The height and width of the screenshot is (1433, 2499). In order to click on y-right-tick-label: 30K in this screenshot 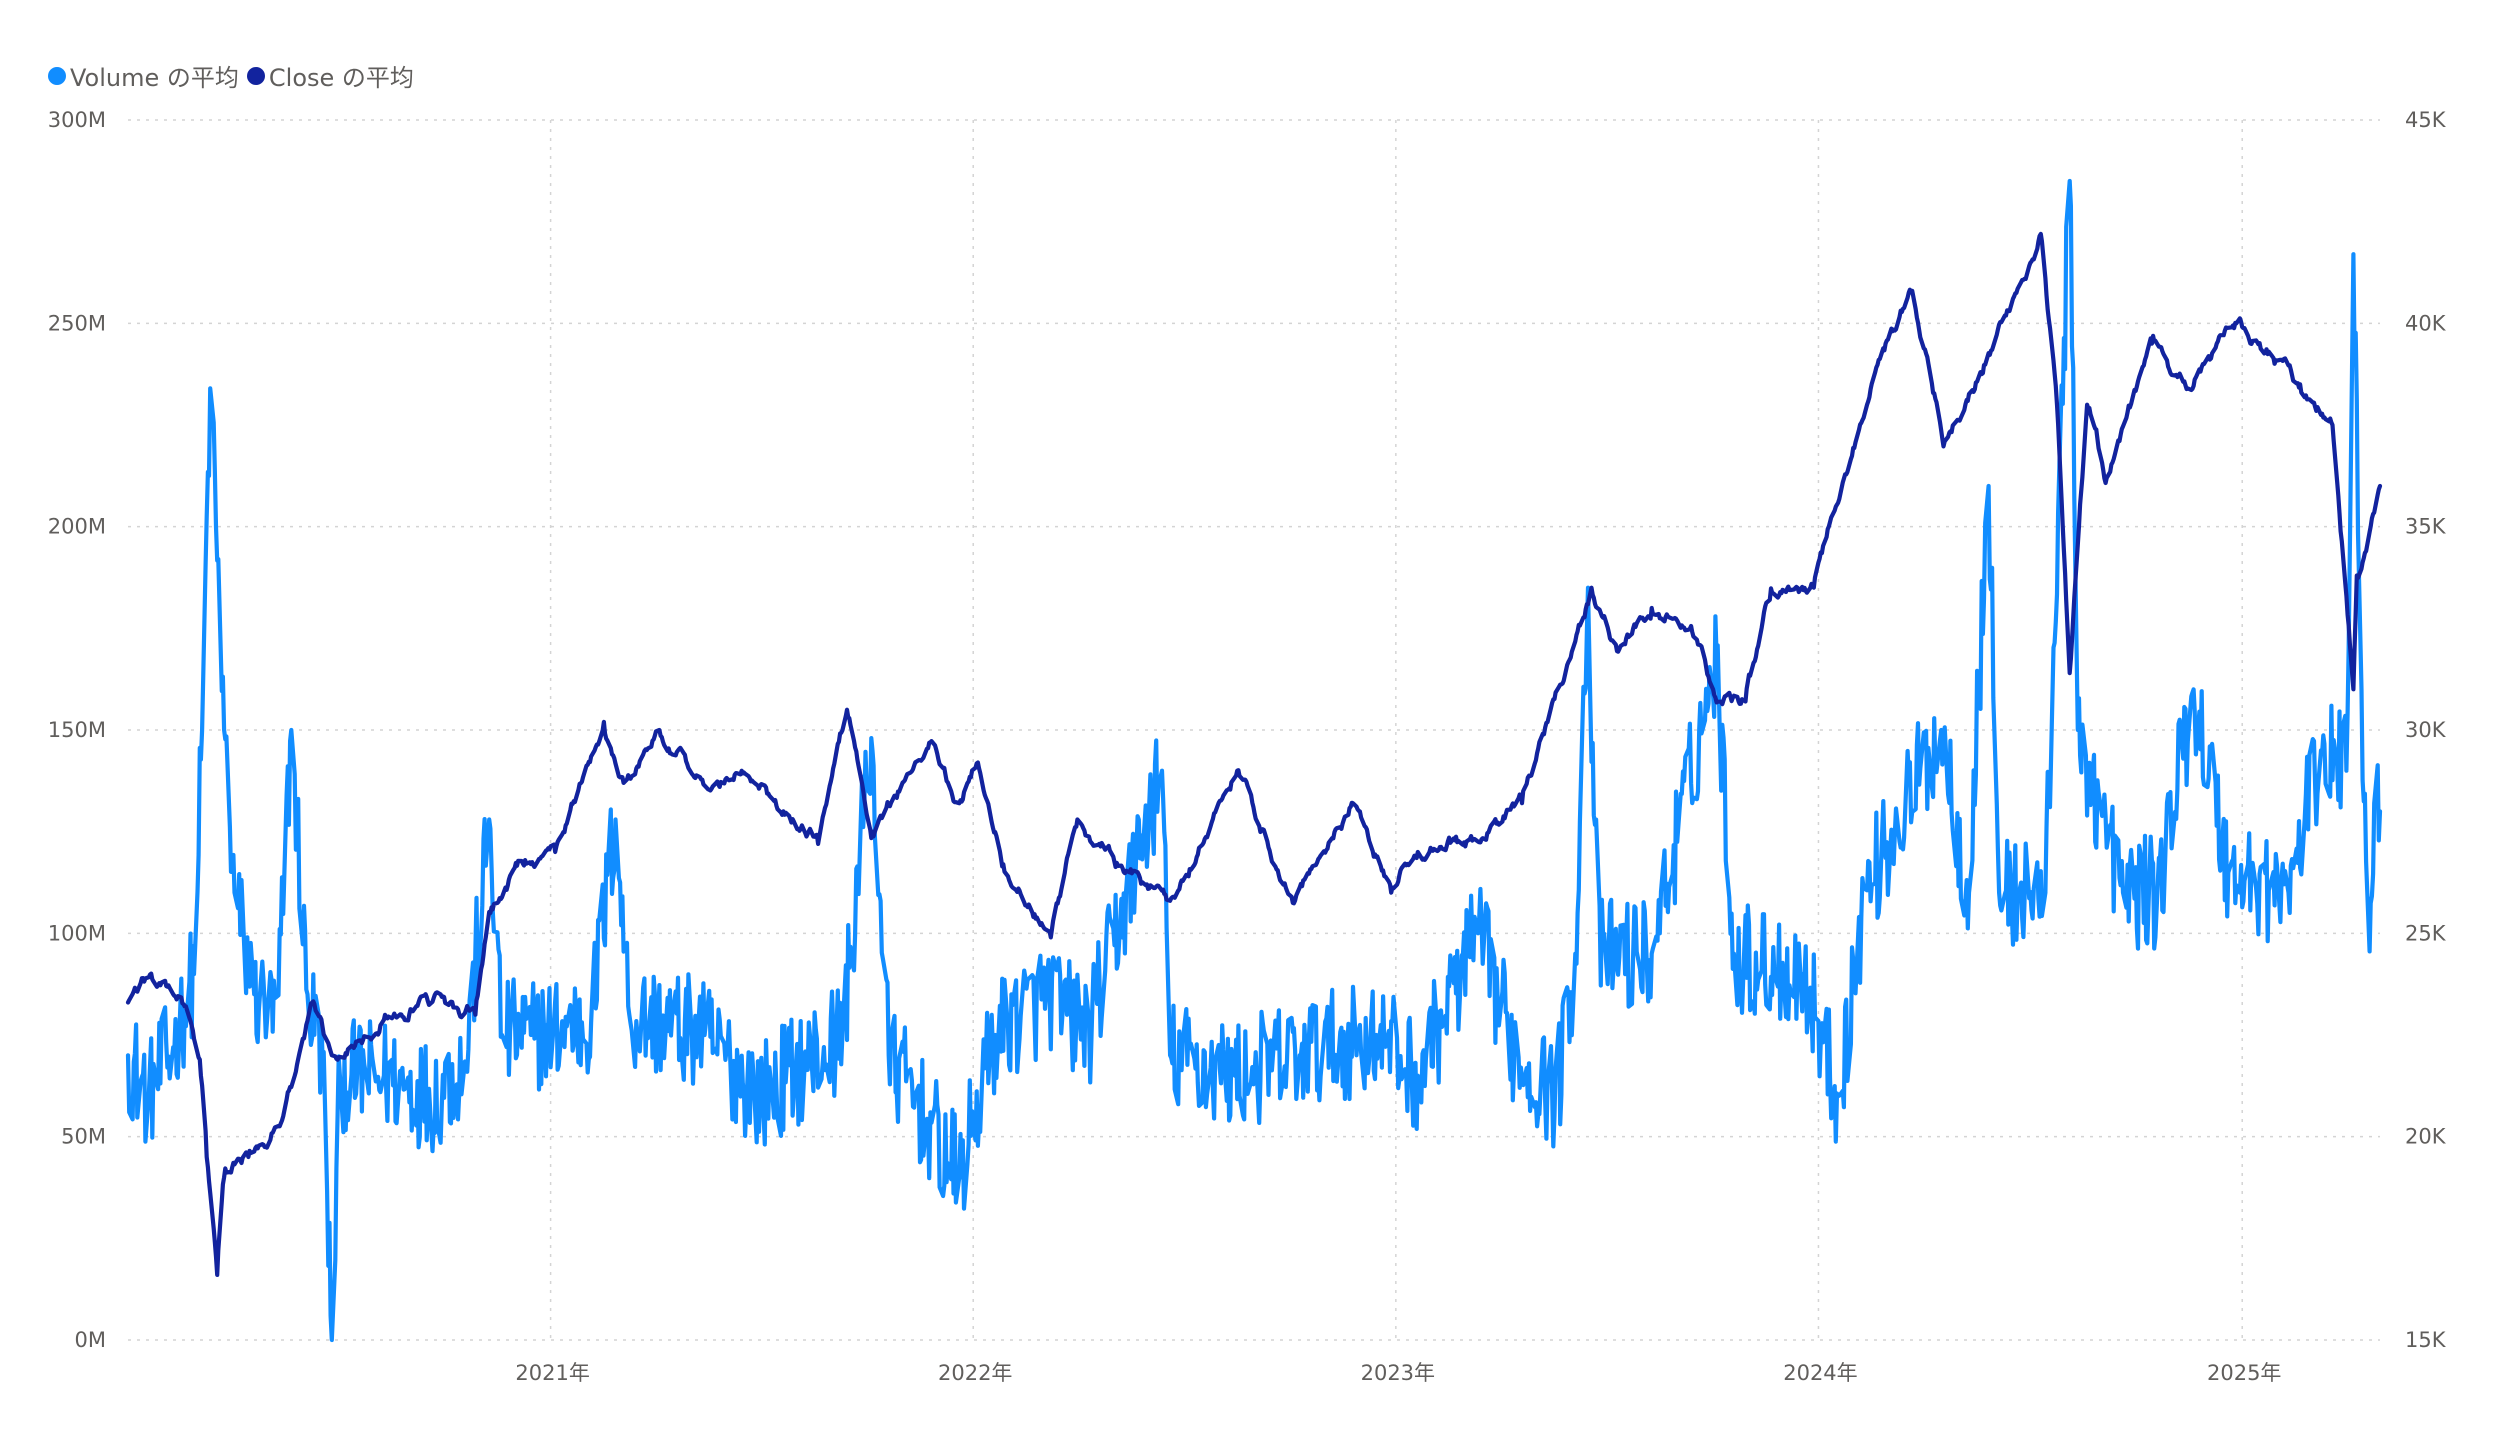, I will do `click(2426, 730)`.